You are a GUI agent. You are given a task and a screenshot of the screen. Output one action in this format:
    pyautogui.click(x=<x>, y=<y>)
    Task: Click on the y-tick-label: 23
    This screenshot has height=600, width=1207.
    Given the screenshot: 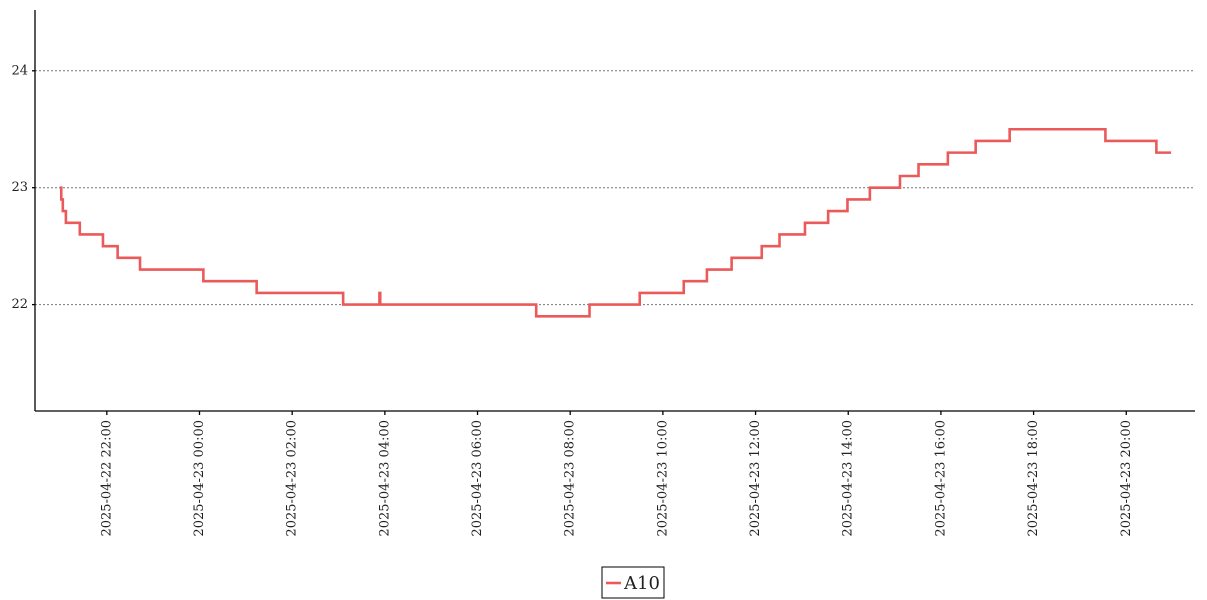 What is the action you would take?
    pyautogui.click(x=19, y=187)
    